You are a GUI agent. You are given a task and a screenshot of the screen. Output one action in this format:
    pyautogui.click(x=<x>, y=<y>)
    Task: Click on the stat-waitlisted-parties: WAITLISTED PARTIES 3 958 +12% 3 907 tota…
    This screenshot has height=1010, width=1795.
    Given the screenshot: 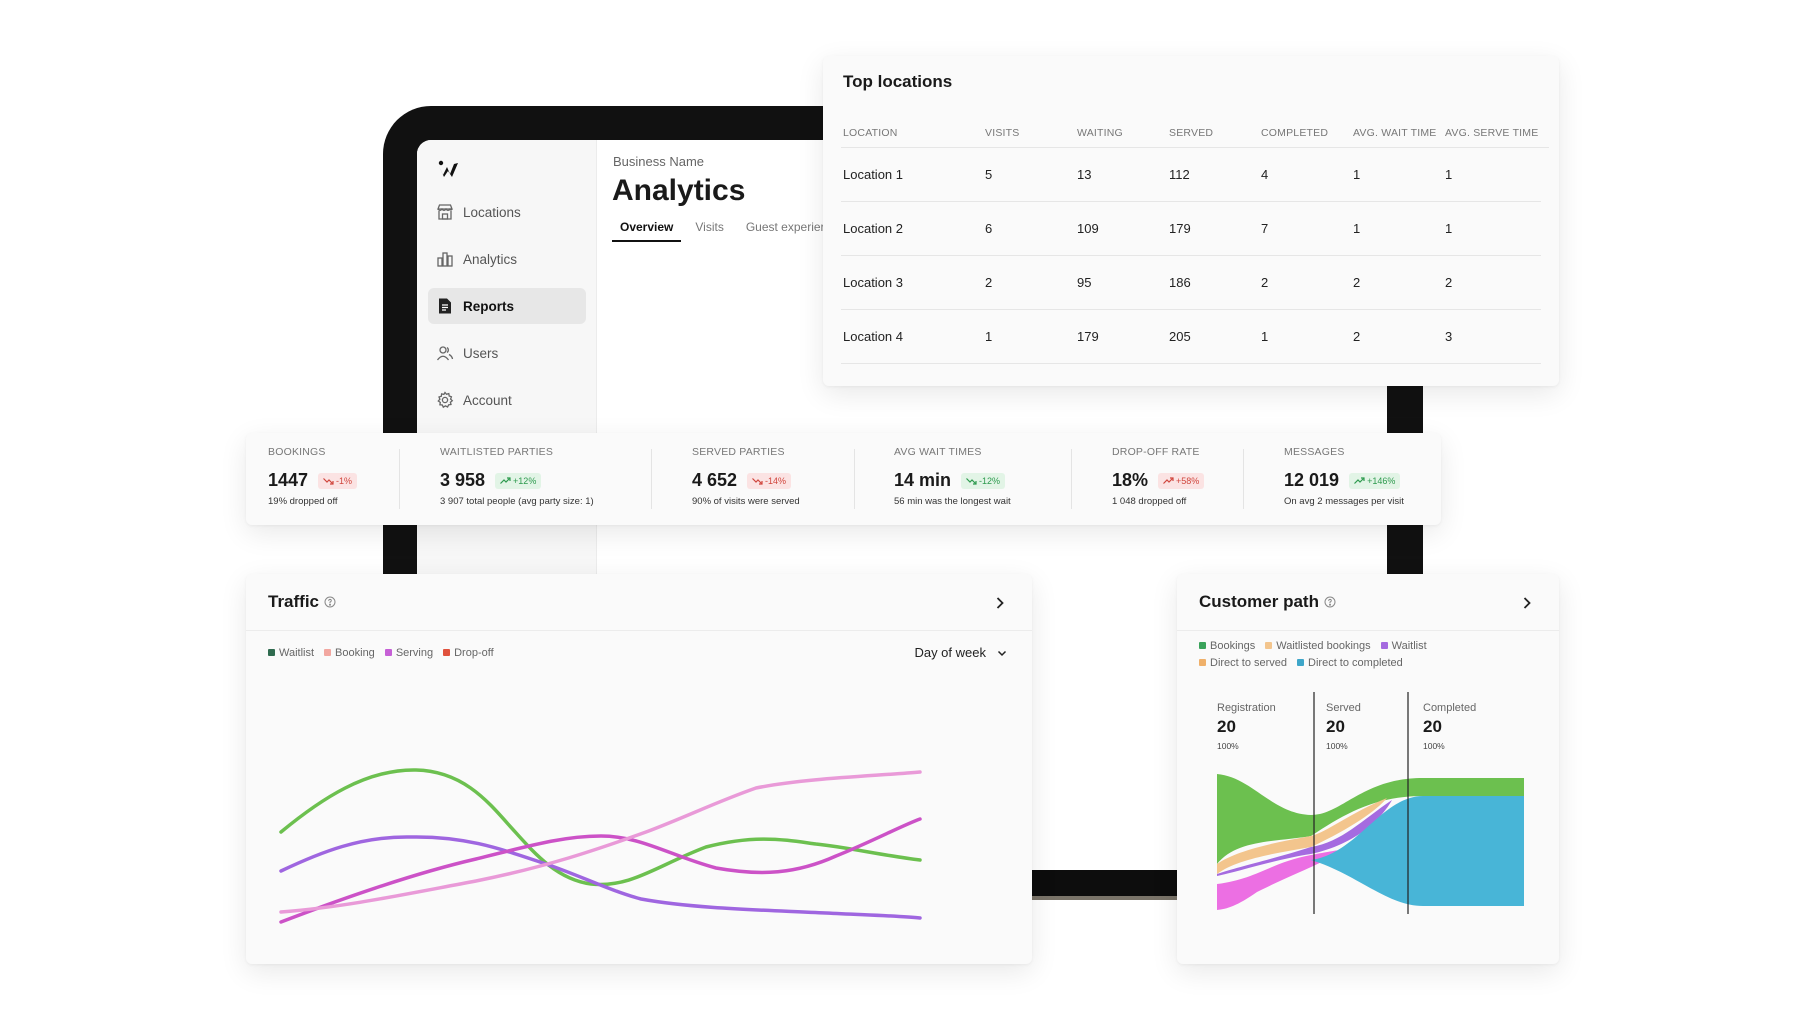 What is the action you would take?
    pyautogui.click(x=517, y=479)
    